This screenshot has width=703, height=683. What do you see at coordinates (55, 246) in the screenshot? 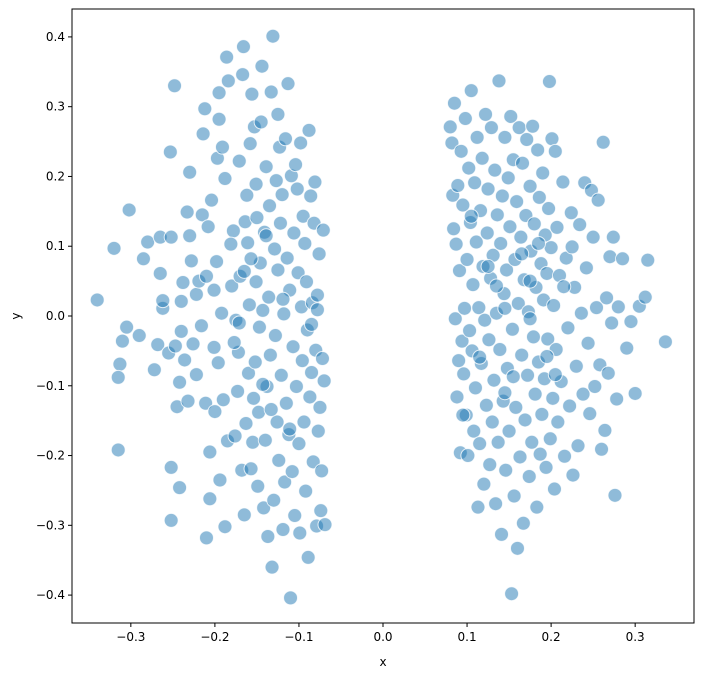
I see `y-tick-label: 0.1` at bounding box center [55, 246].